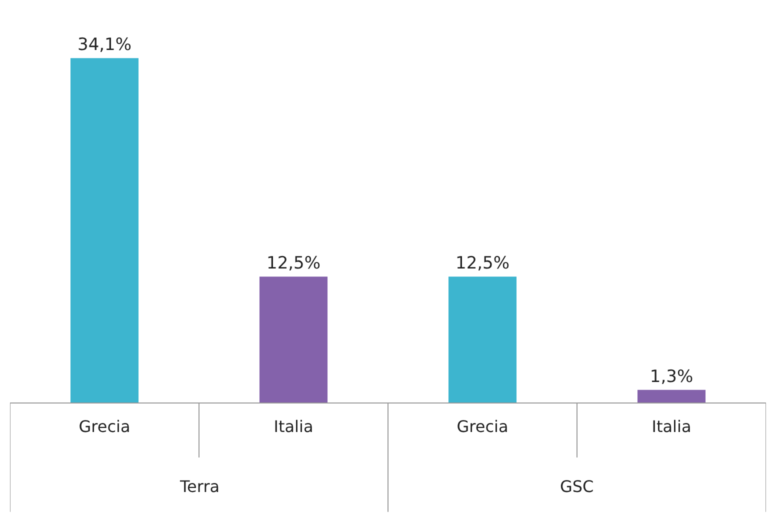 The height and width of the screenshot is (518, 776). What do you see at coordinates (199, 486) in the screenshot?
I see `text: Terra` at bounding box center [199, 486].